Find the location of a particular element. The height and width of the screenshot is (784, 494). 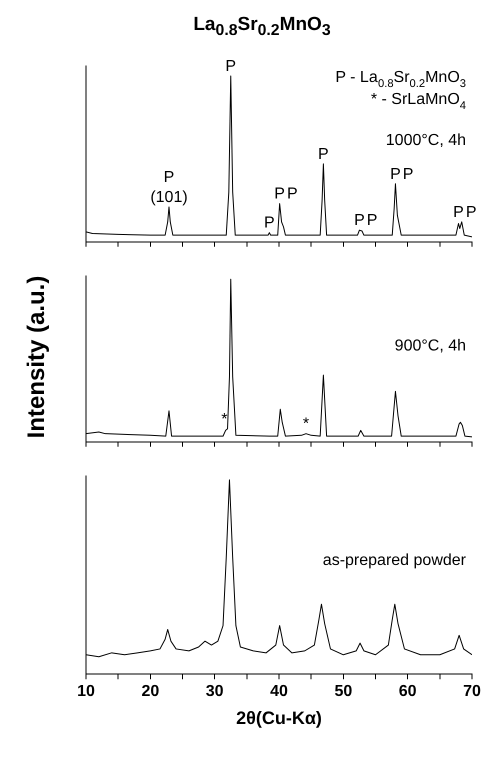

annotation: 1000°C, 4h is located at coordinates (426, 141).